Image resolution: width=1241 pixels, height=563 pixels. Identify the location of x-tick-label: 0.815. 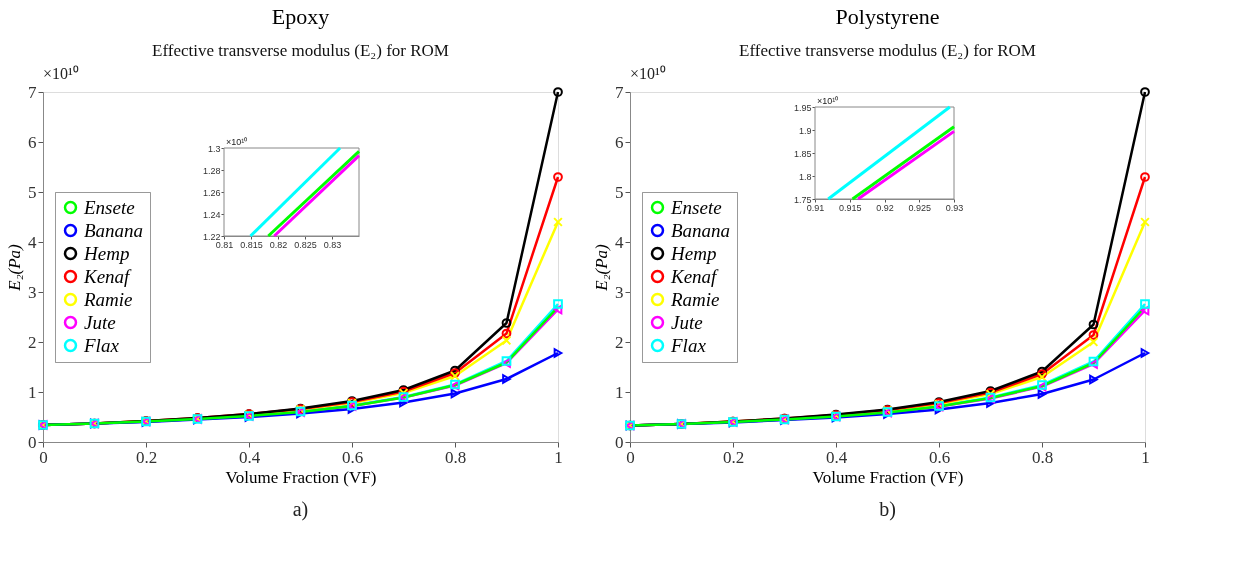
(251, 244).